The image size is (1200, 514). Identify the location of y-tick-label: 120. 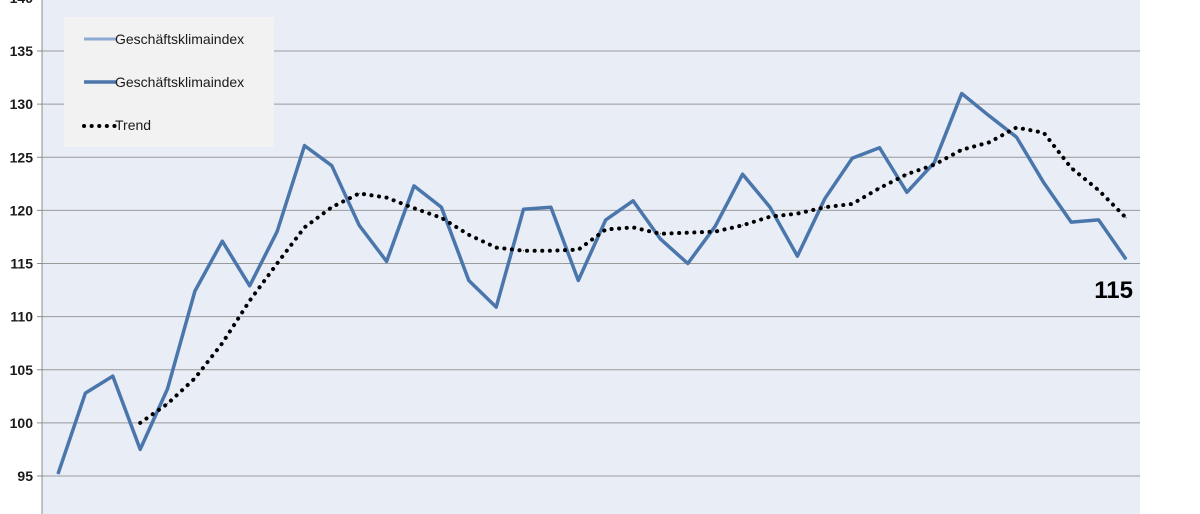
(22, 210).